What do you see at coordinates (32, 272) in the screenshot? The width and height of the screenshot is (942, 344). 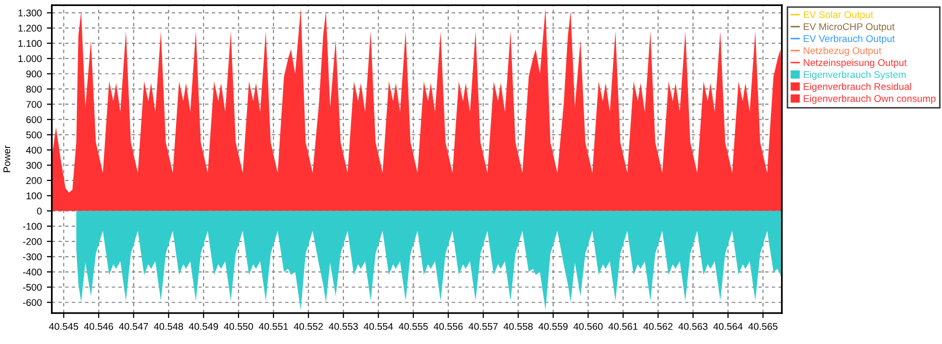 I see `y-tick-label: -400` at bounding box center [32, 272].